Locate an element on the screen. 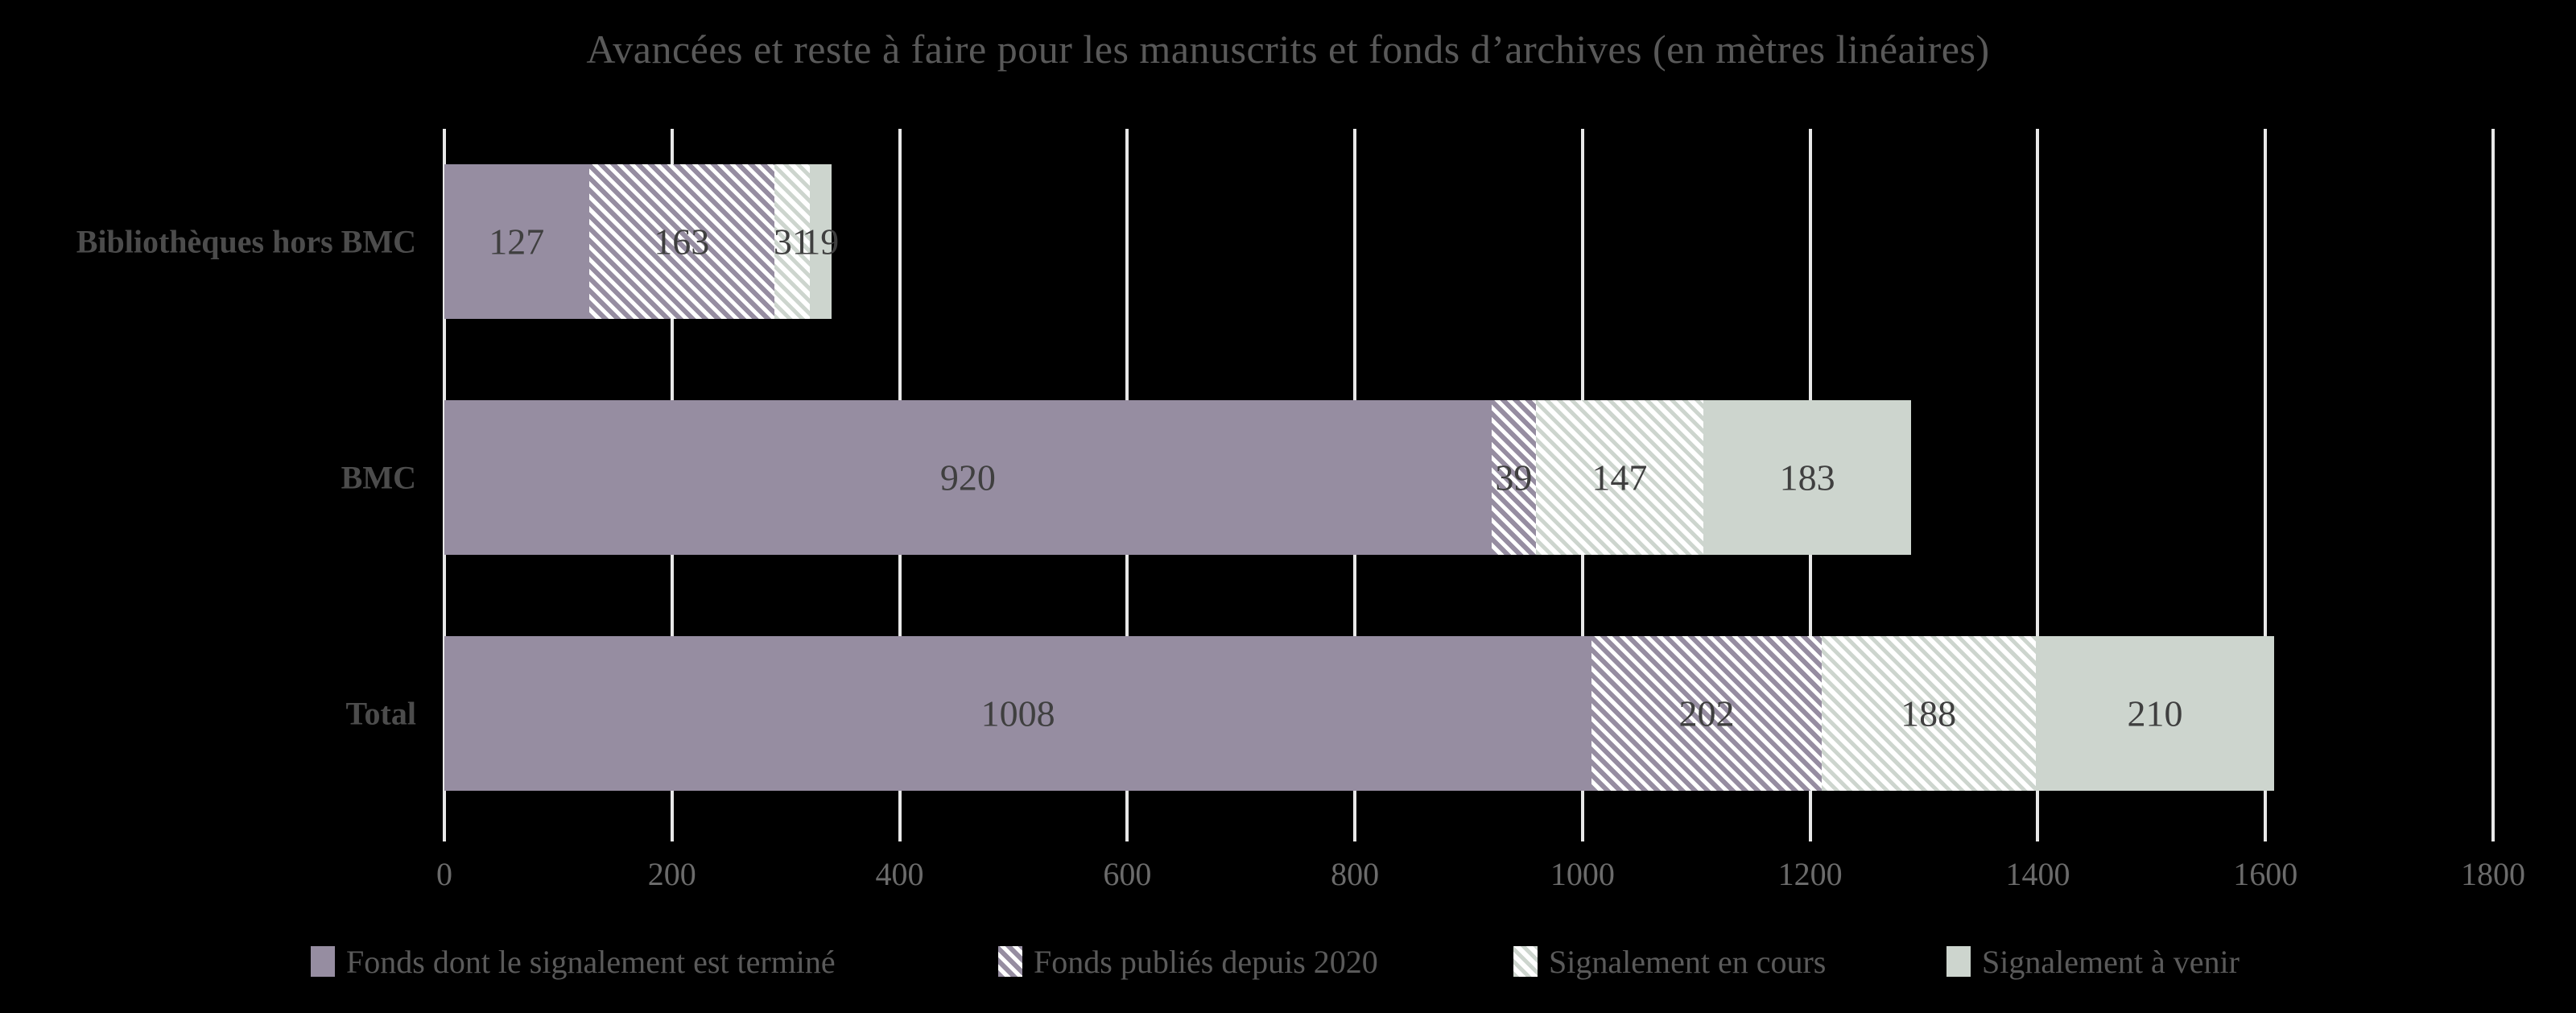 Image resolution: width=2576 pixels, height=1013 pixels. bar-value-label: 39 is located at coordinates (1514, 478).